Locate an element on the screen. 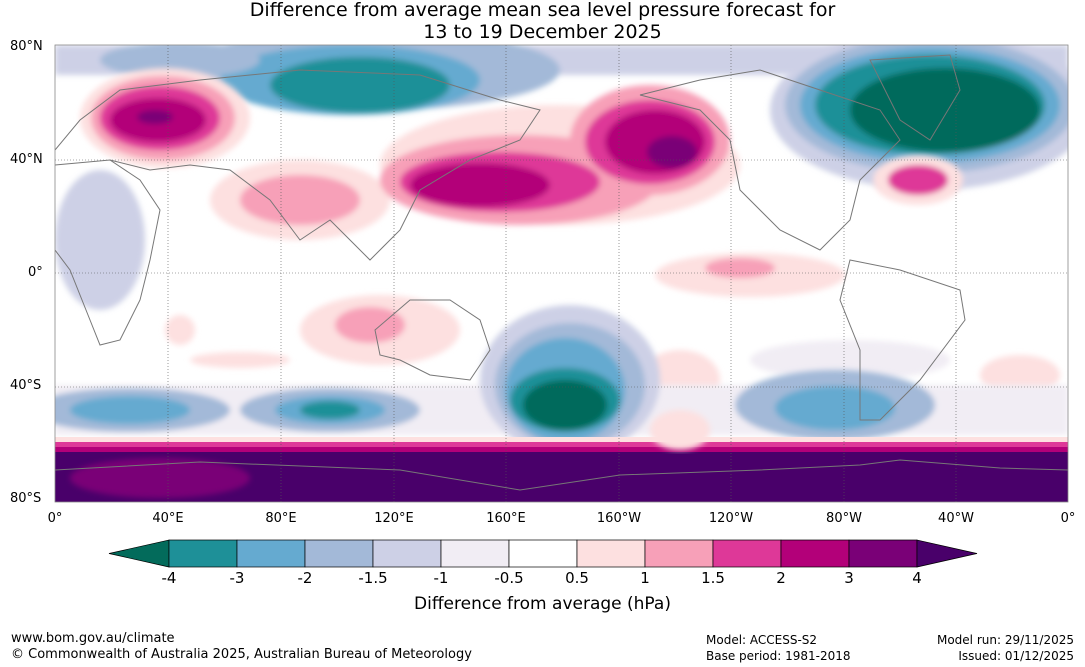 The width and height of the screenshot is (1085, 667). lon-label-160w: 160°W is located at coordinates (619, 518).